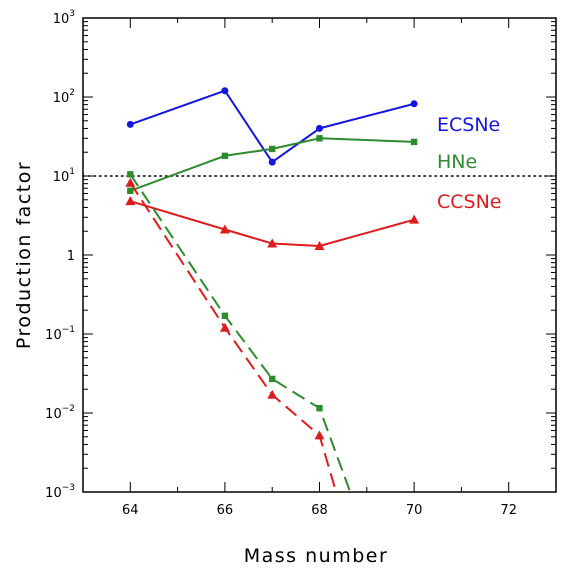 The width and height of the screenshot is (564, 571). I want to click on y-tick-label: 10⁻², so click(60, 413).